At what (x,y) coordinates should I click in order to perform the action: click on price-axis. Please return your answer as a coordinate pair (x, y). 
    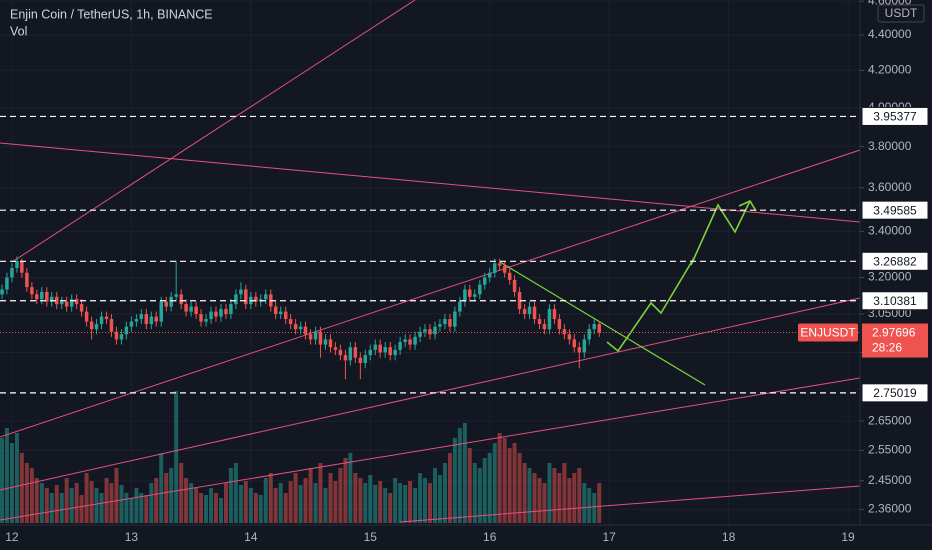
    Looking at the image, I should click on (896, 275).